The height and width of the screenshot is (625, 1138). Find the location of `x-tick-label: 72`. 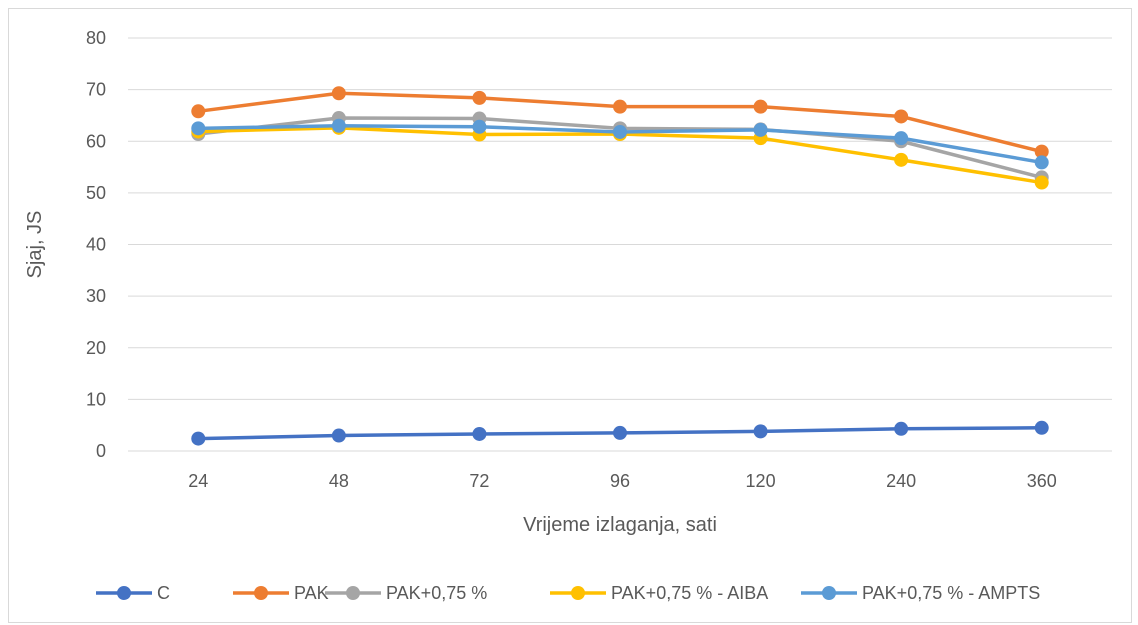

x-tick-label: 72 is located at coordinates (479, 481).